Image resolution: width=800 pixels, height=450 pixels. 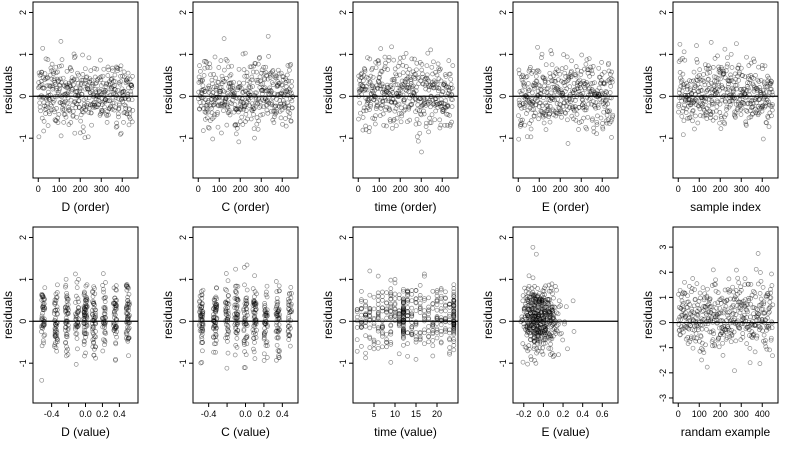 What do you see at coordinates (400, 189) in the screenshot?
I see `x-tick-label: 200` at bounding box center [400, 189].